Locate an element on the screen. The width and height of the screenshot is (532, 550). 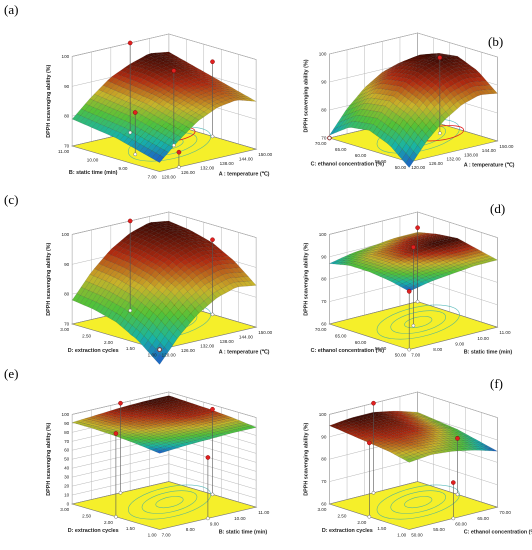
x-tick-label: 10.00 is located at coordinates (483, 338).